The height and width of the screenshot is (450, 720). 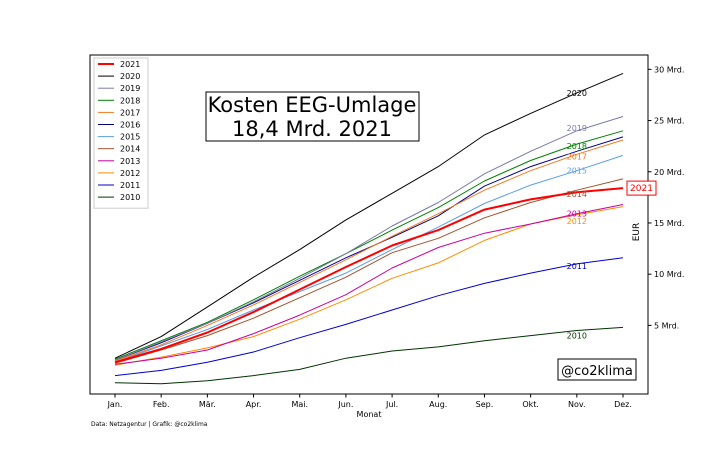 What do you see at coordinates (577, 336) in the screenshot?
I see `end-label-2010: 2010` at bounding box center [577, 336].